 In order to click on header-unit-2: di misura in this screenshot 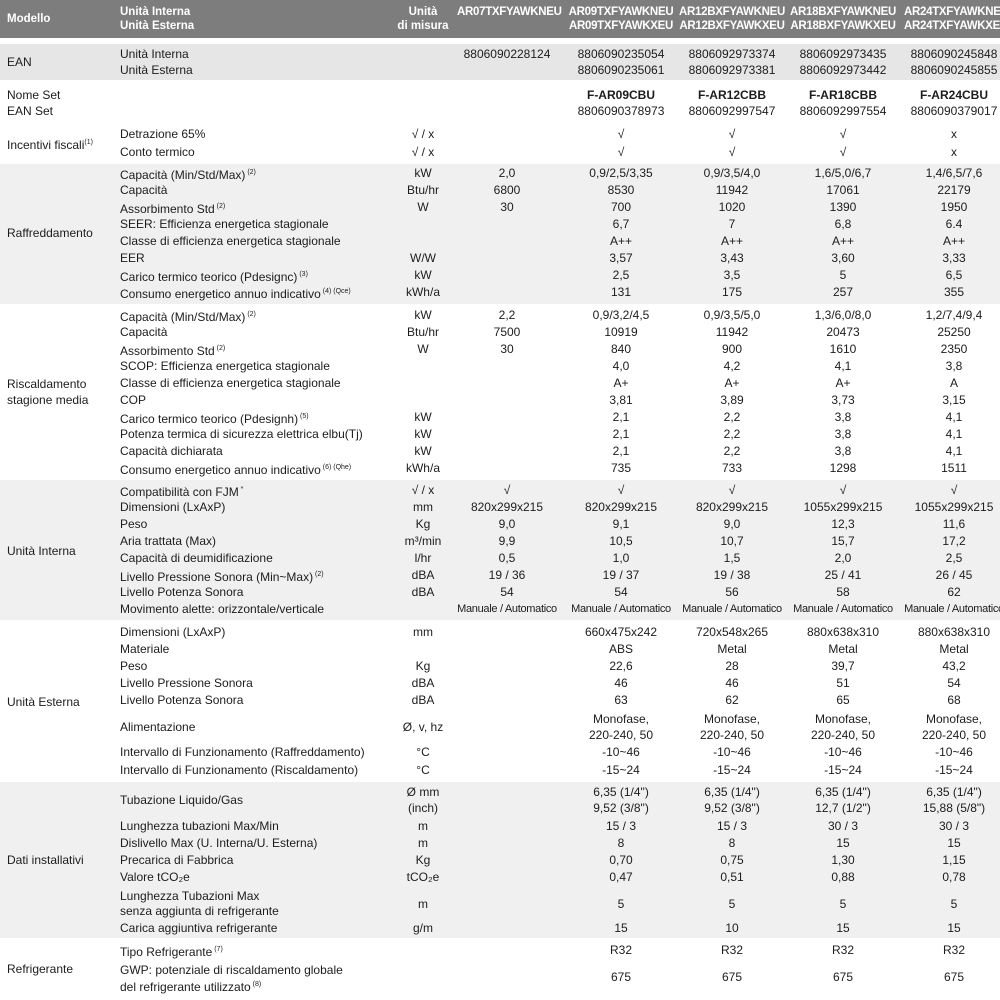, I will do `click(423, 26)`.